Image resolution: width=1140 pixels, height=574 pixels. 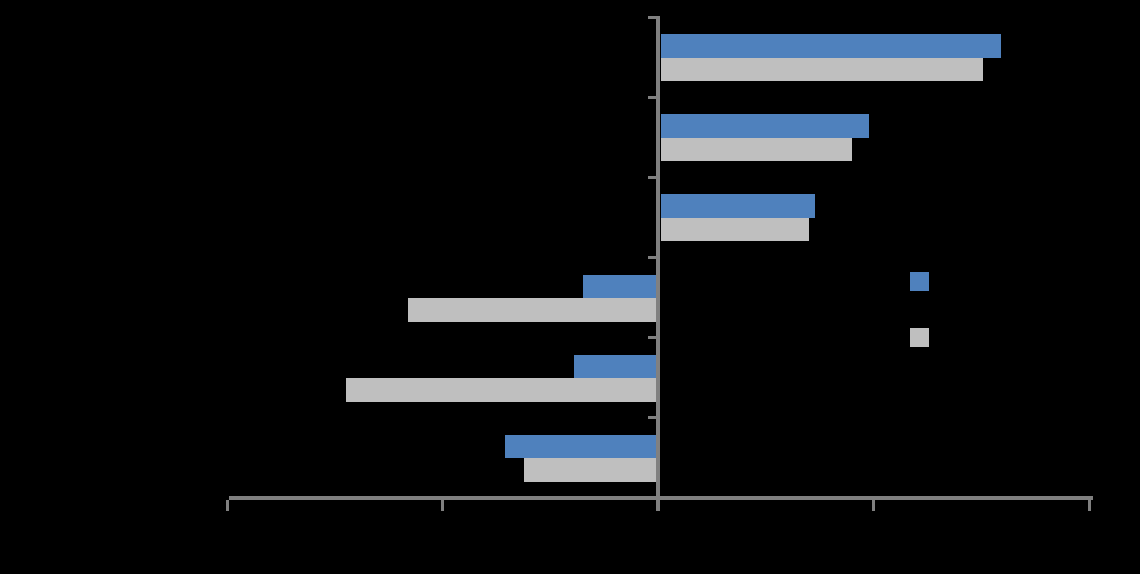 What do you see at coordinates (919, 337) in the screenshot?
I see `legend-swatch-gray-series` at bounding box center [919, 337].